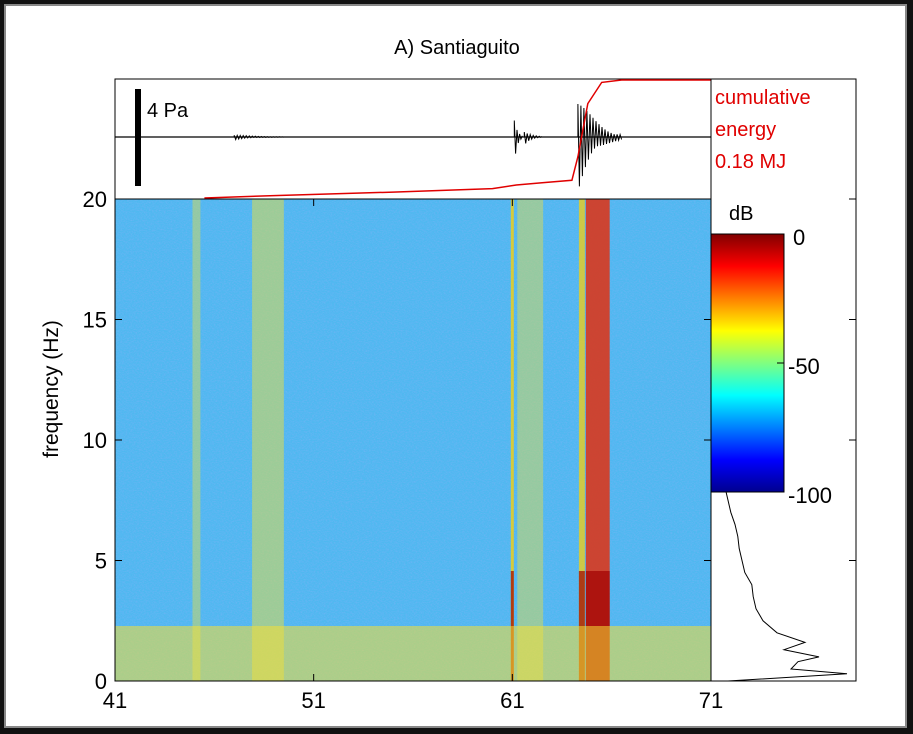 This screenshot has width=913, height=734. What do you see at coordinates (101, 561) in the screenshot?
I see `y-tick-label: 5` at bounding box center [101, 561].